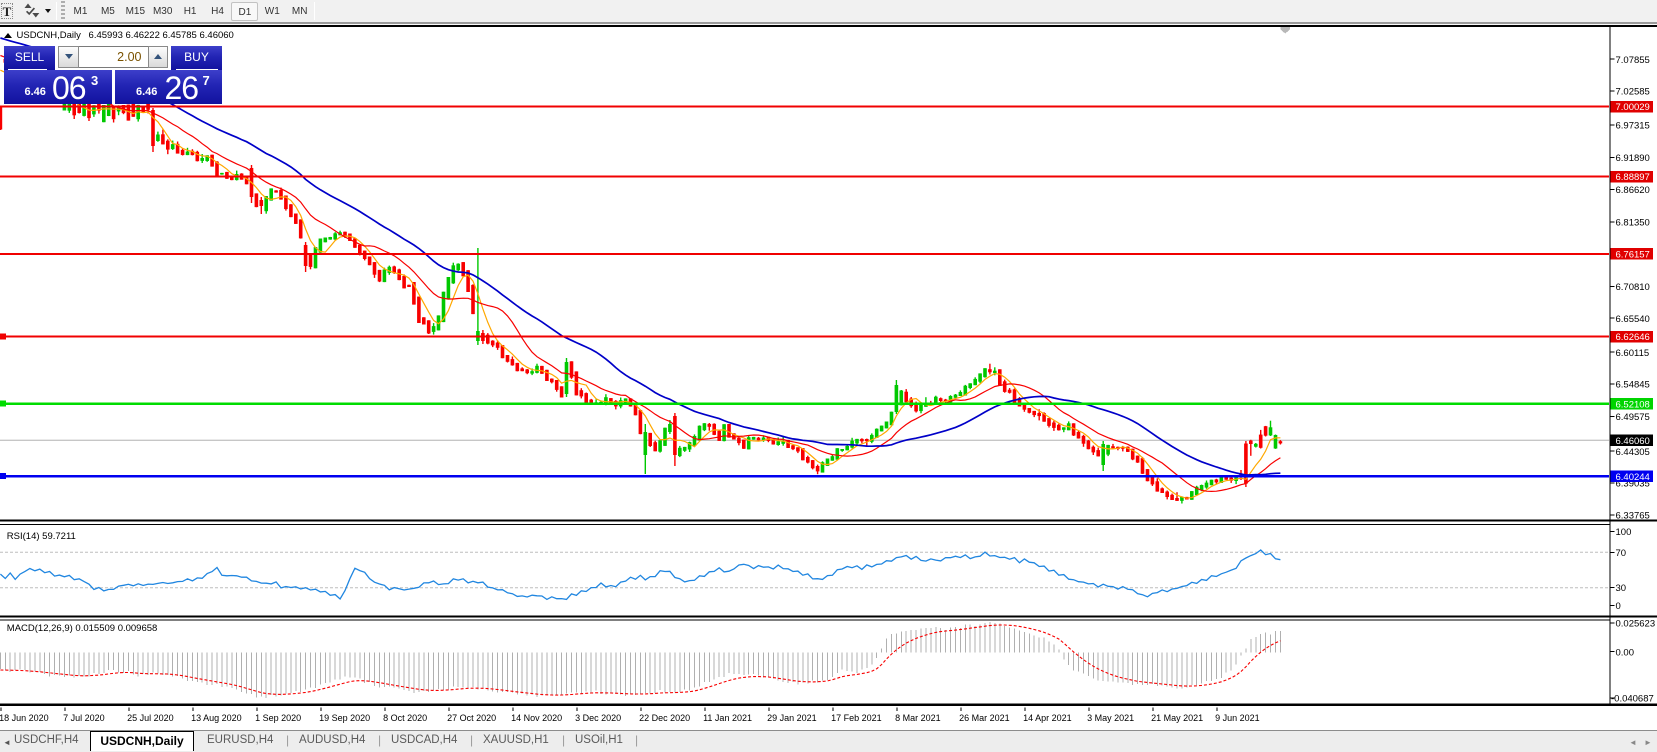 This screenshot has width=1657, height=752. Describe the element at coordinates (1633, 319) in the screenshot. I see `svg-text: 6.65540` at that location.